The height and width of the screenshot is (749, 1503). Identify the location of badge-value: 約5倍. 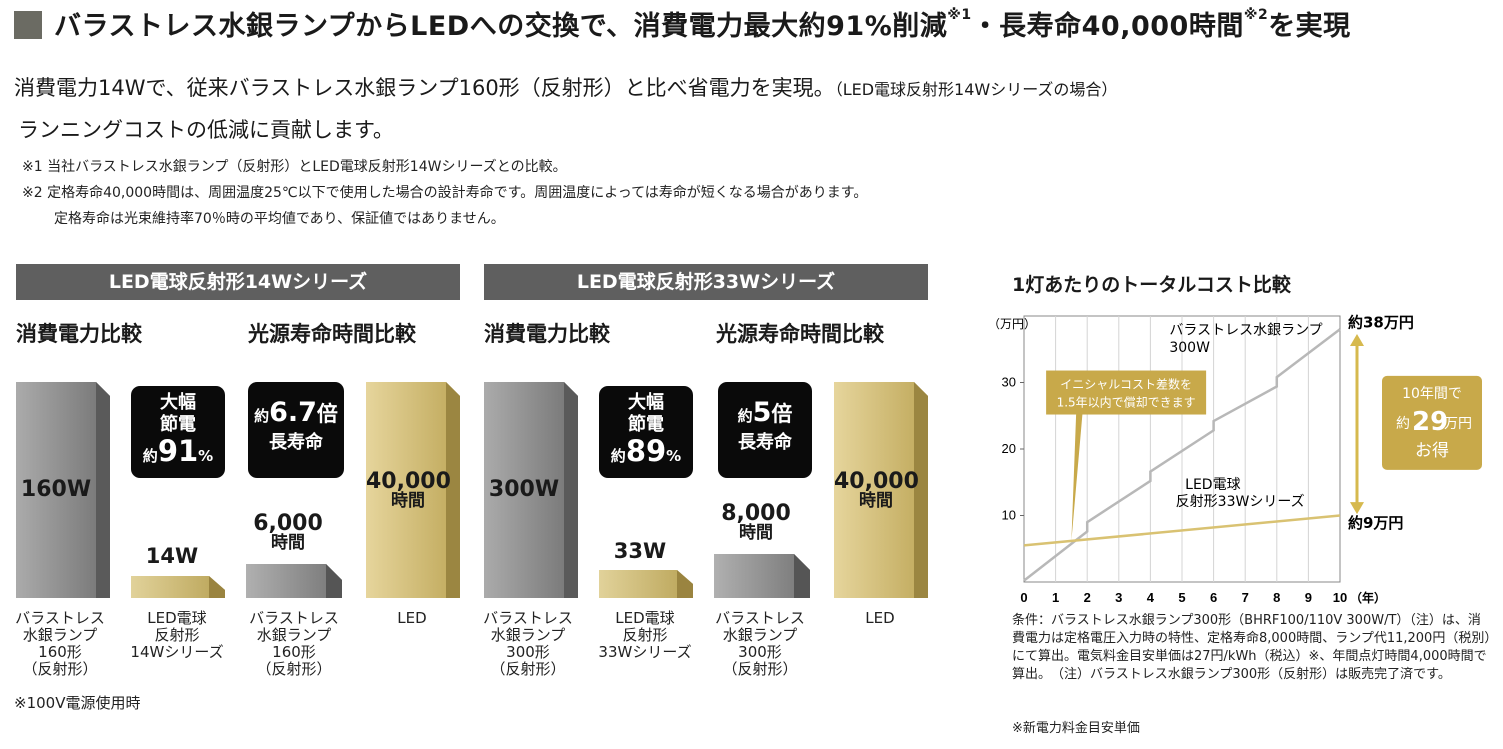
(765, 414).